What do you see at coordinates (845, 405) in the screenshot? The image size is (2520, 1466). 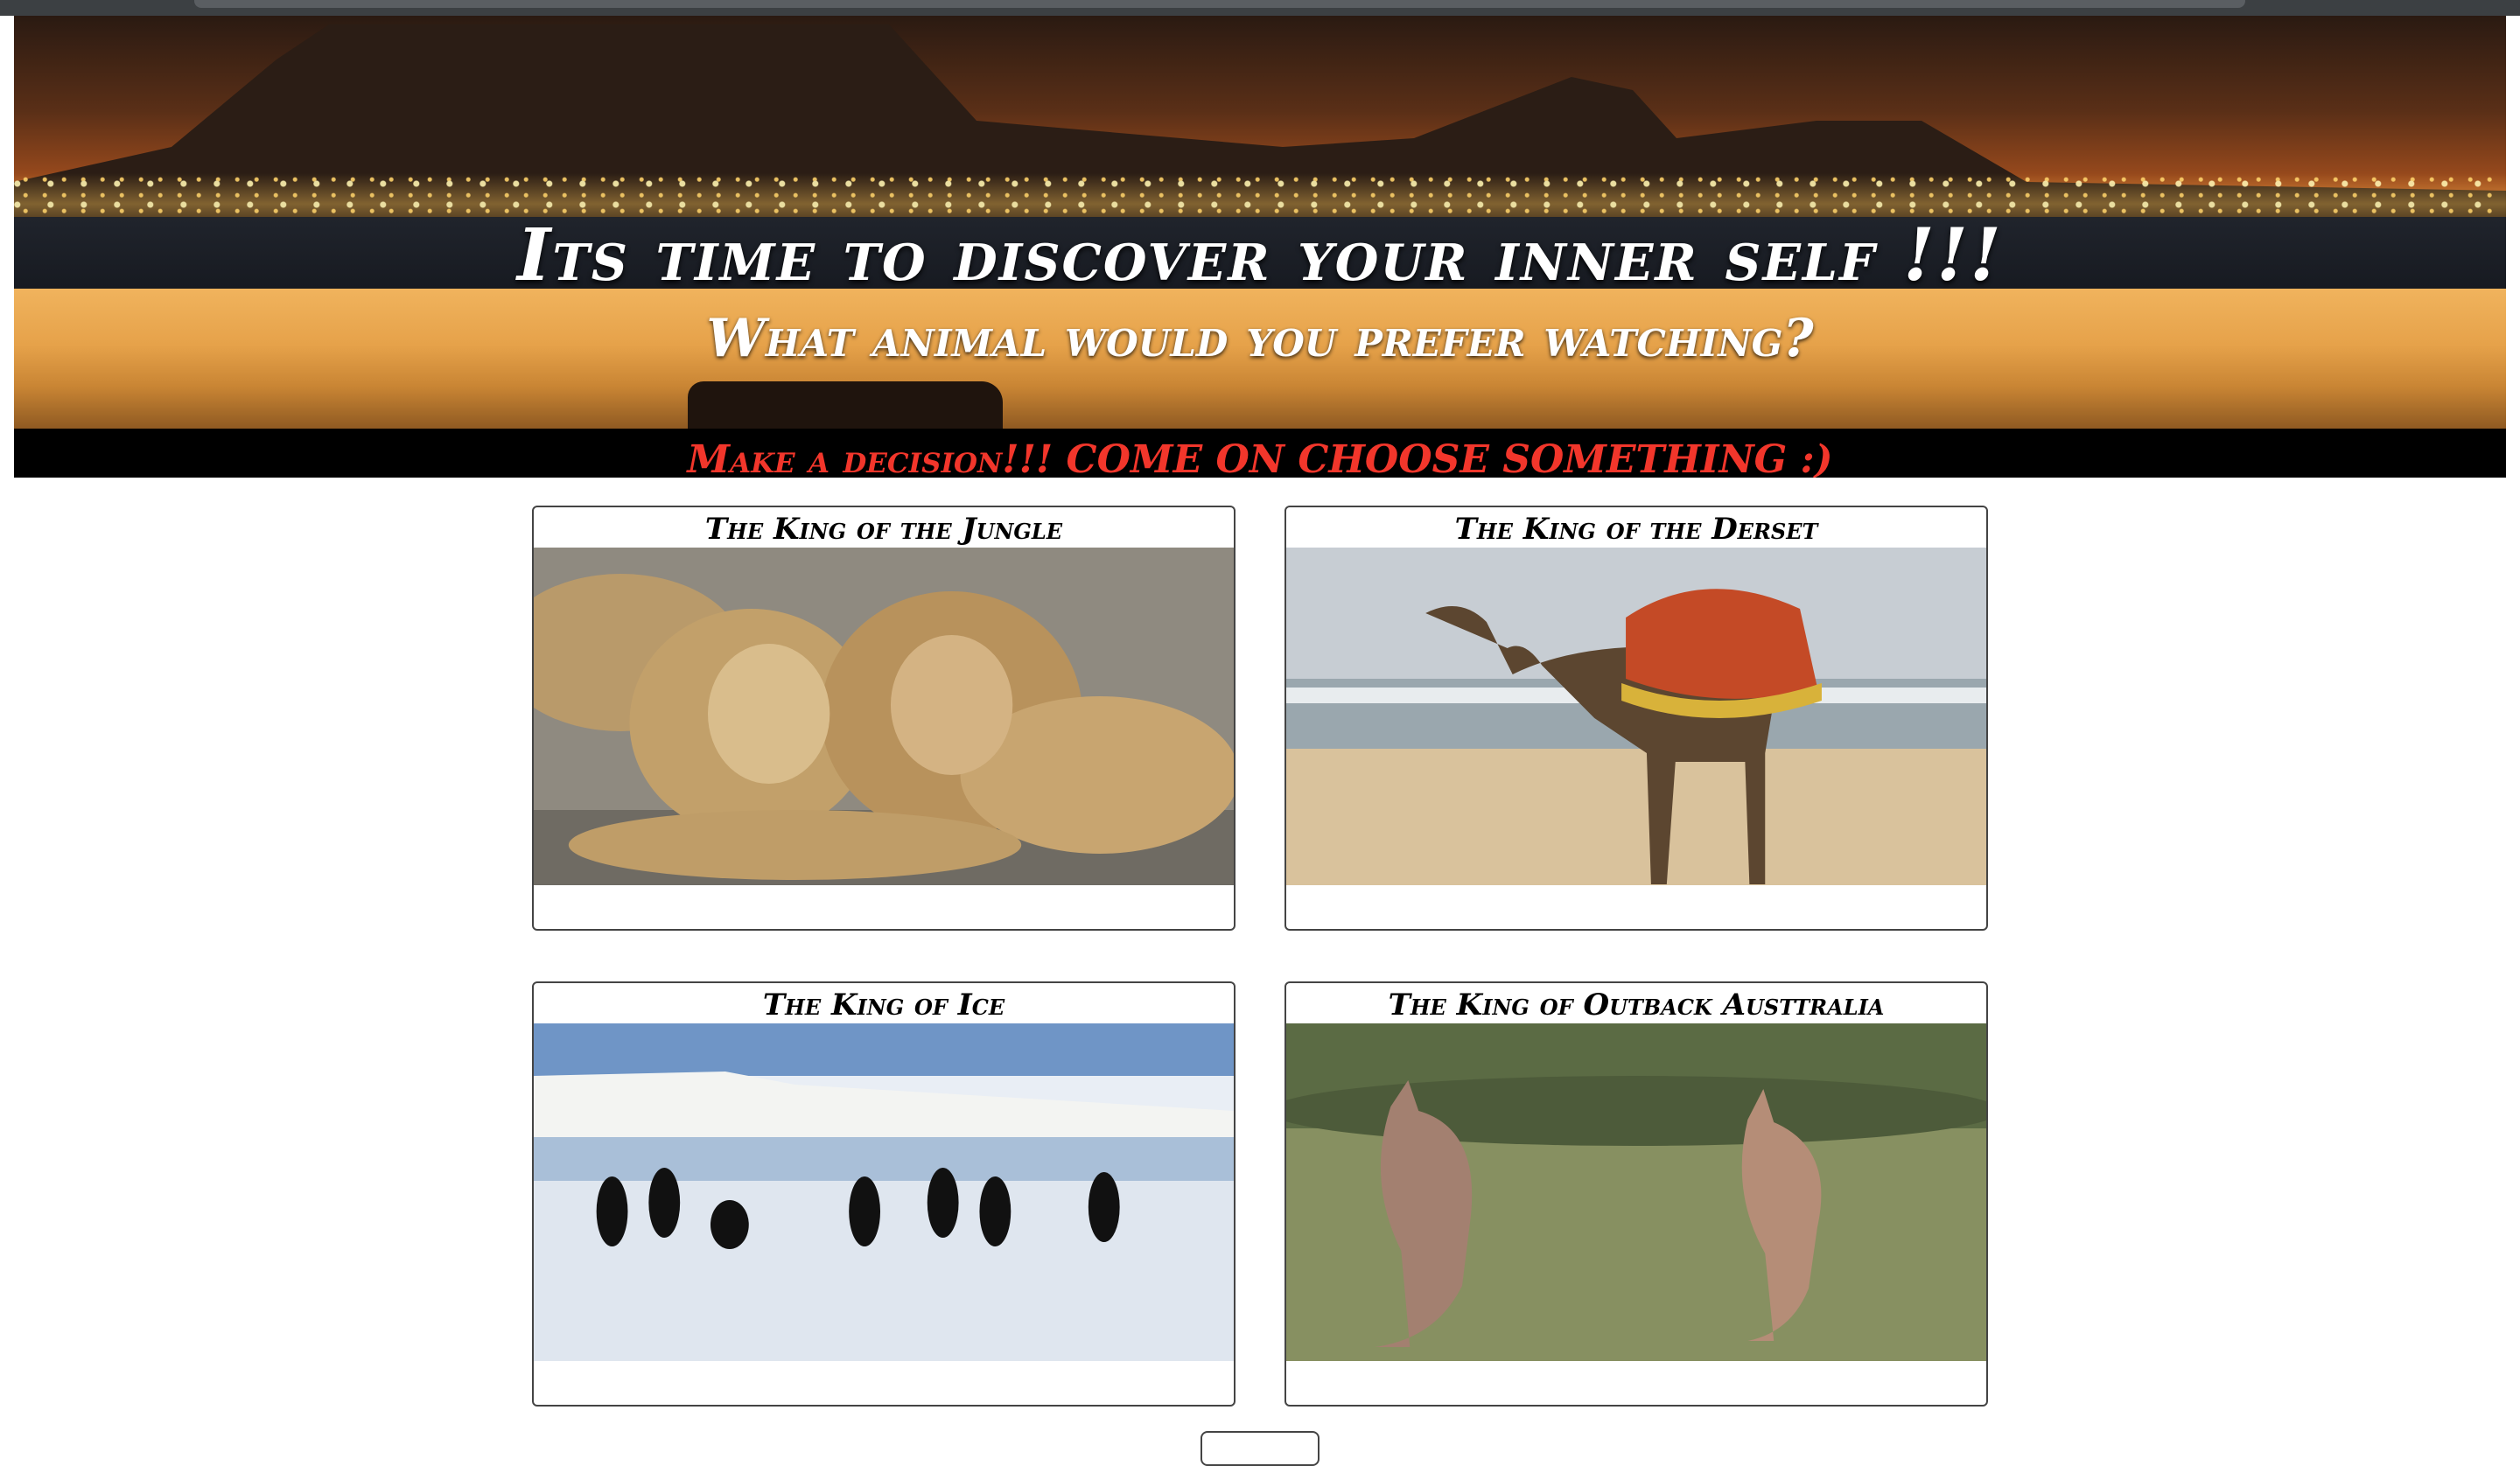 I see `hero-island` at bounding box center [845, 405].